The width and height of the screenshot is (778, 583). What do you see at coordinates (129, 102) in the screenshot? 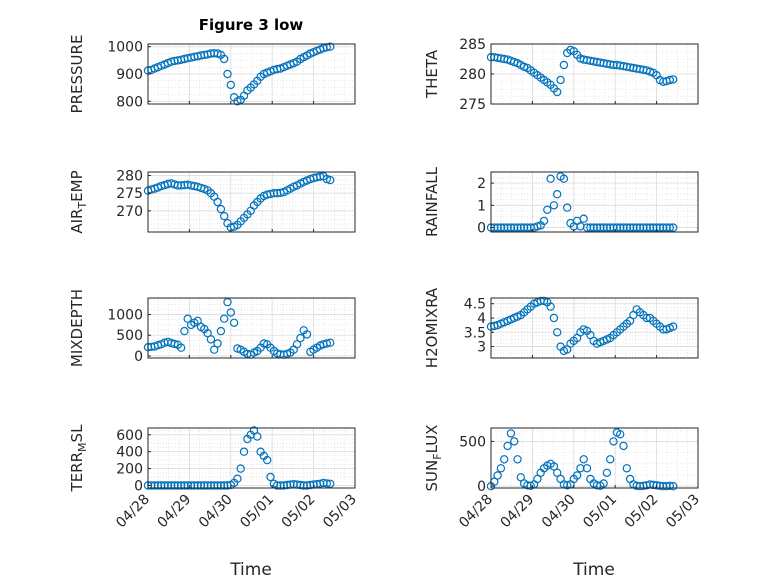
I see `y-tick-label: 800` at bounding box center [129, 102].